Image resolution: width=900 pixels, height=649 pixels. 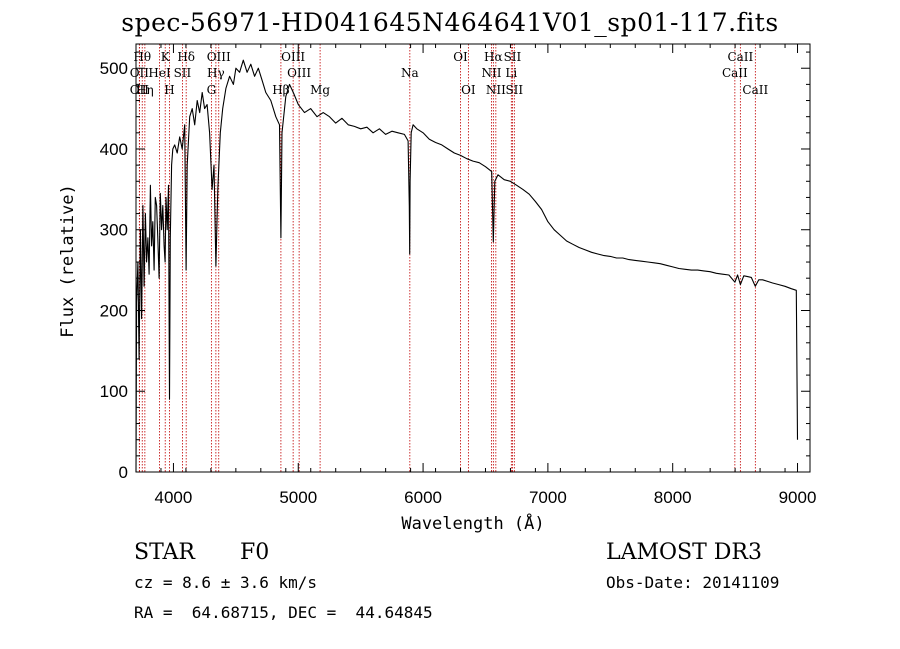 I want to click on x-tick-label-4000: 4000, so click(x=174, y=497).